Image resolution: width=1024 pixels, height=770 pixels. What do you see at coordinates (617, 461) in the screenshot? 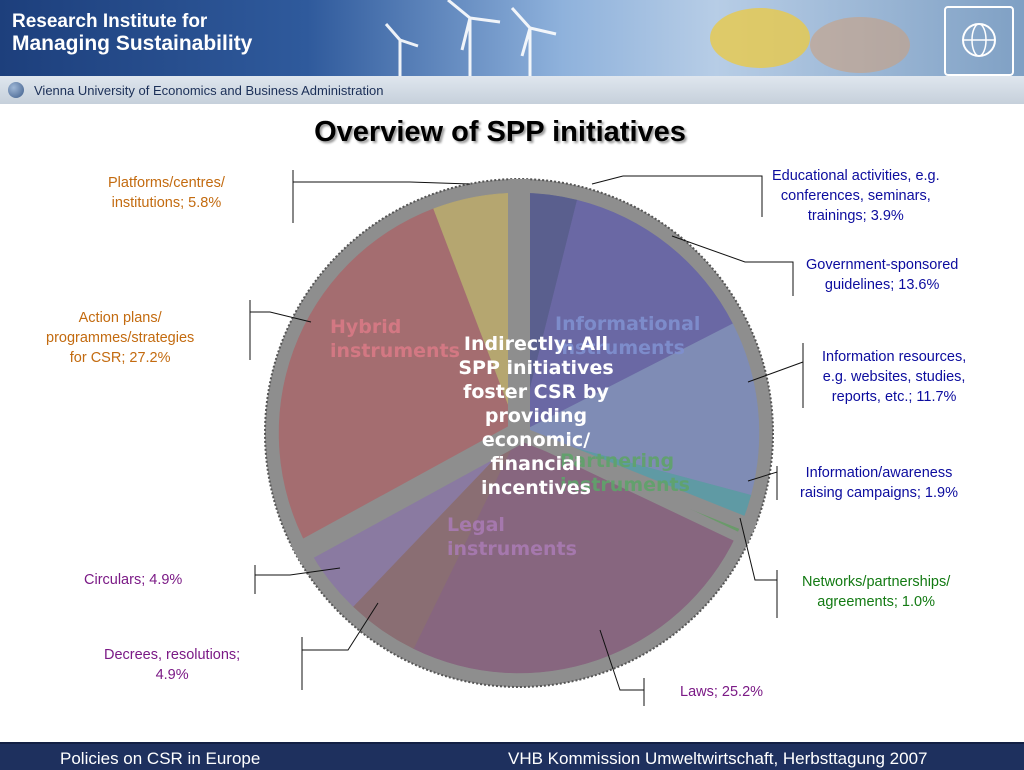
I see `group-label-3-word-1: Partnering` at bounding box center [617, 461].